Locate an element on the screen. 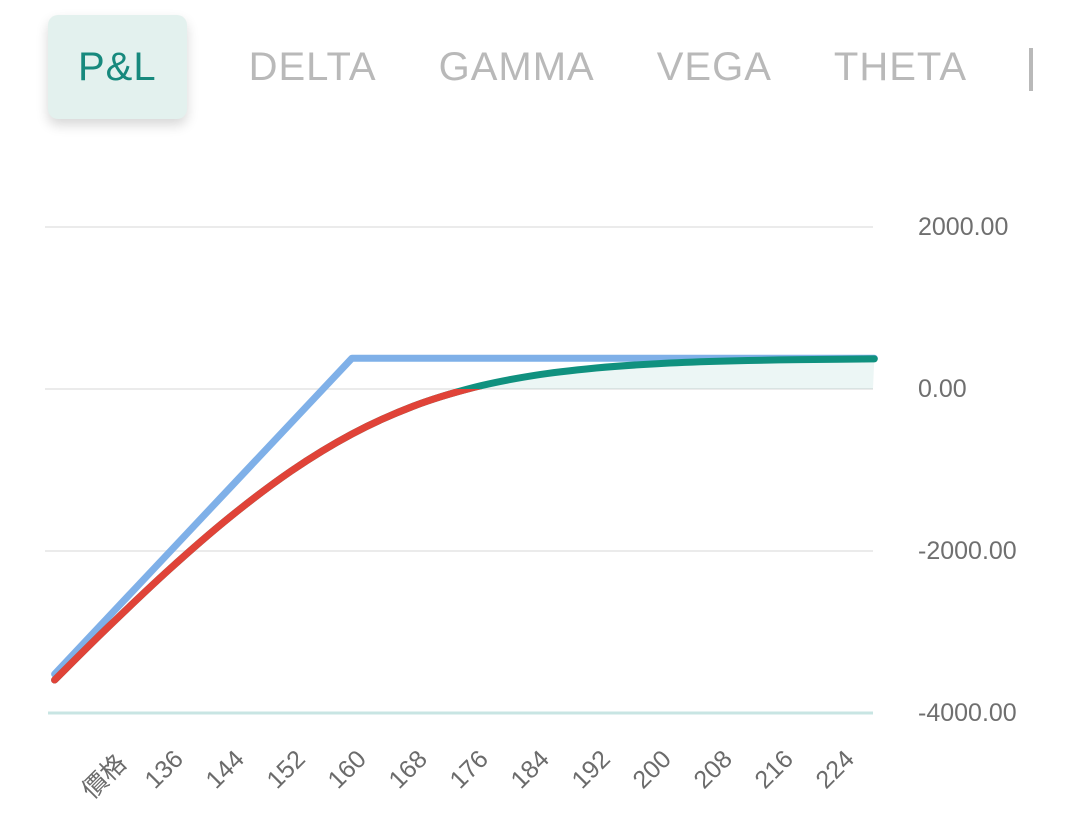 The width and height of the screenshot is (1077, 827). x-tick-label: 216 is located at coordinates (774, 770).